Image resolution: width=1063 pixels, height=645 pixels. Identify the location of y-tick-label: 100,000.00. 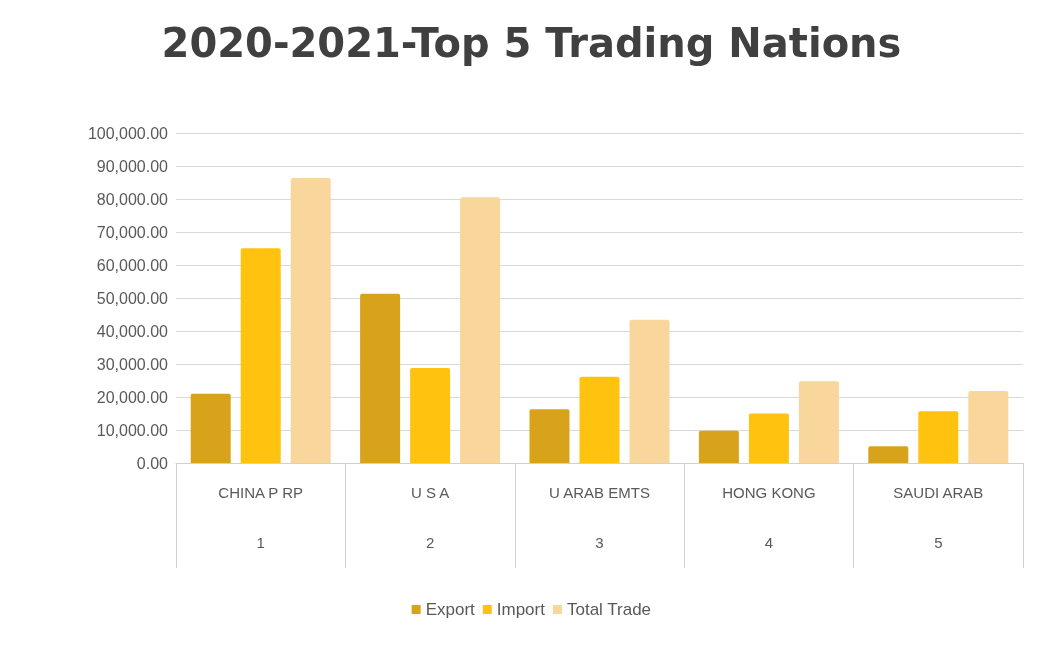
(128, 133).